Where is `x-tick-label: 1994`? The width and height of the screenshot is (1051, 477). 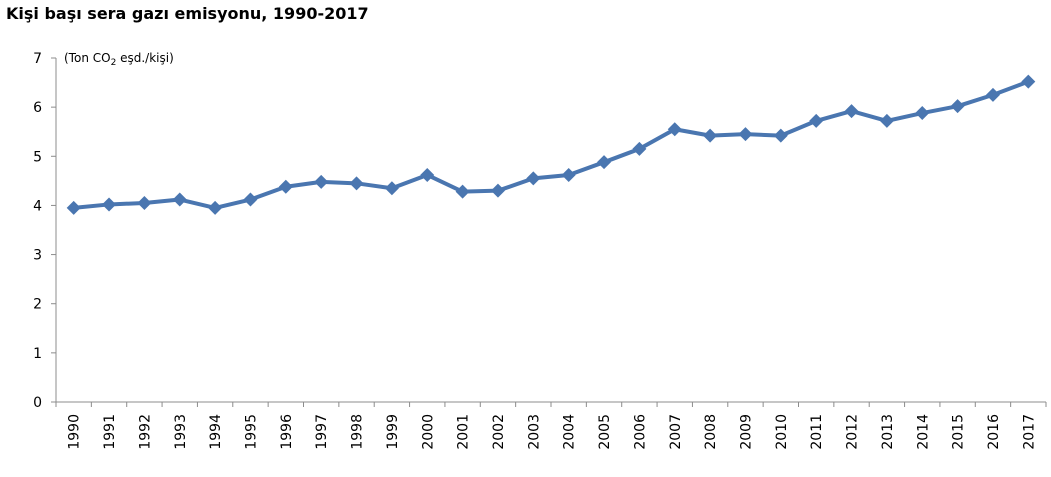
x-tick-label: 1994 is located at coordinates (216, 432).